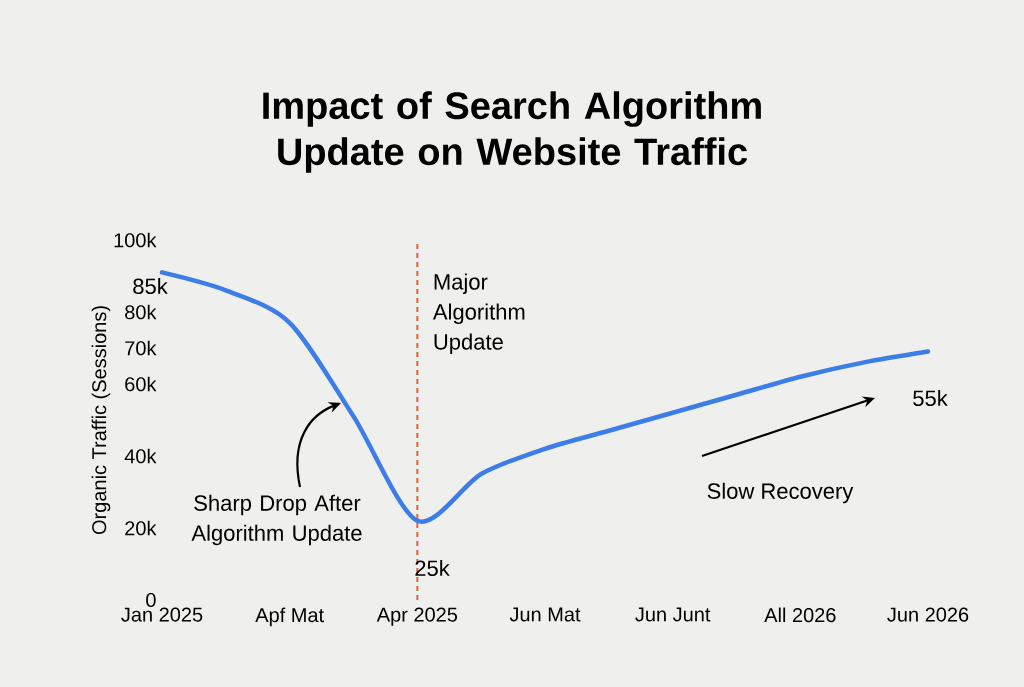 This screenshot has height=687, width=1024. What do you see at coordinates (512, 132) in the screenshot?
I see `chart-title: Impact of Search Algorithm Update on Website Traffic` at bounding box center [512, 132].